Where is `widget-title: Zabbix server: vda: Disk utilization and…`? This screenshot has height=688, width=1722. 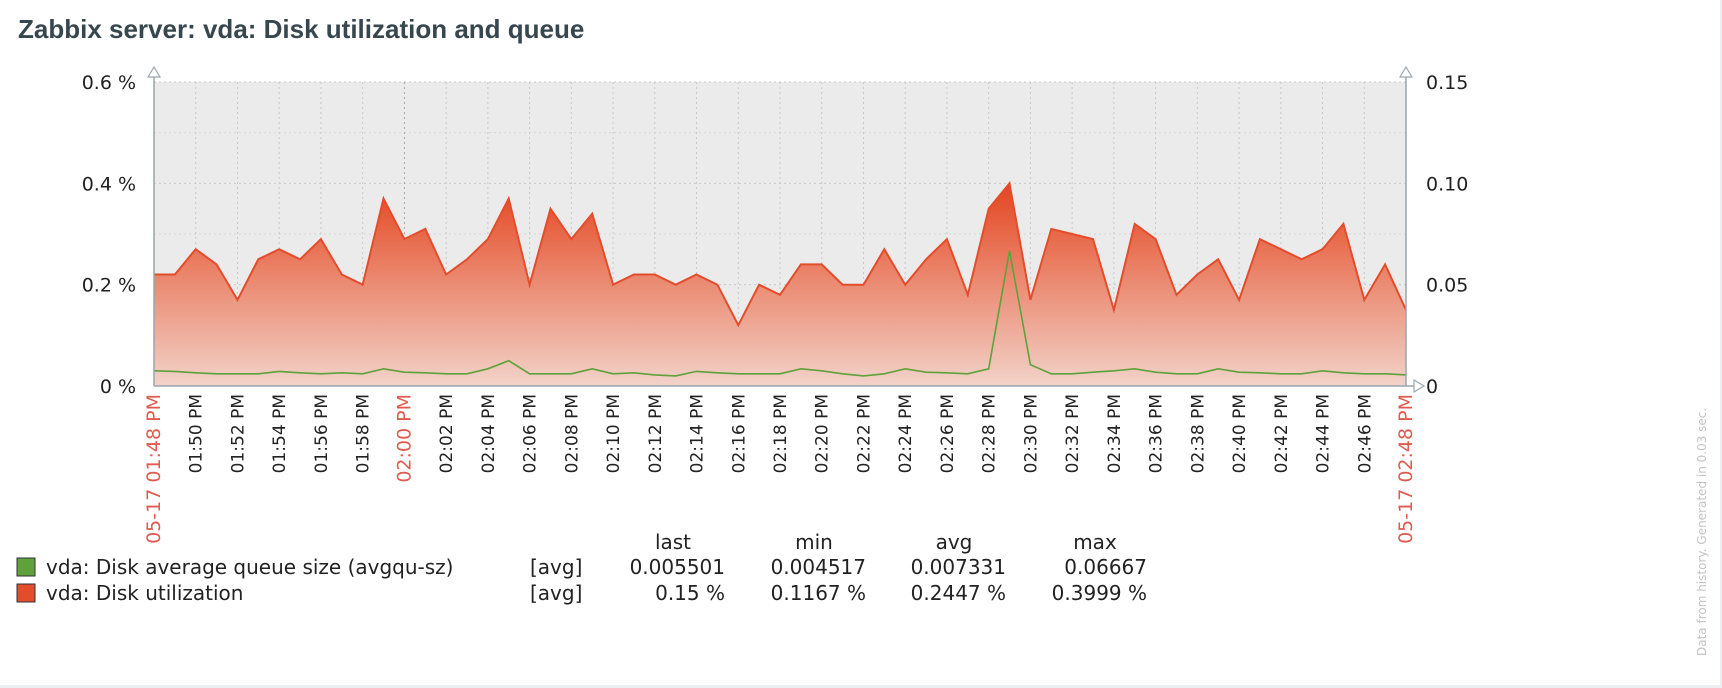
widget-title: Zabbix server: vda: Disk utilization and… is located at coordinates (301, 29).